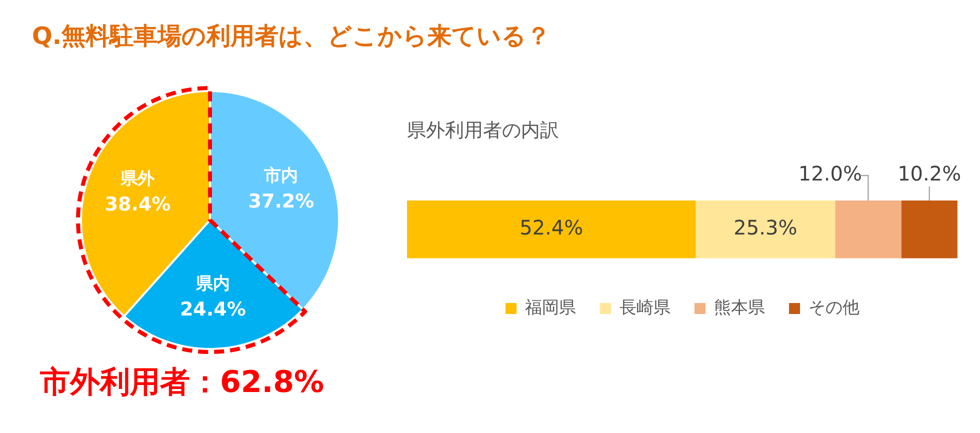 The image size is (980, 433). Describe the element at coordinates (182, 383) in the screenshot. I see `text: 市外利用者：62.8%` at that location.